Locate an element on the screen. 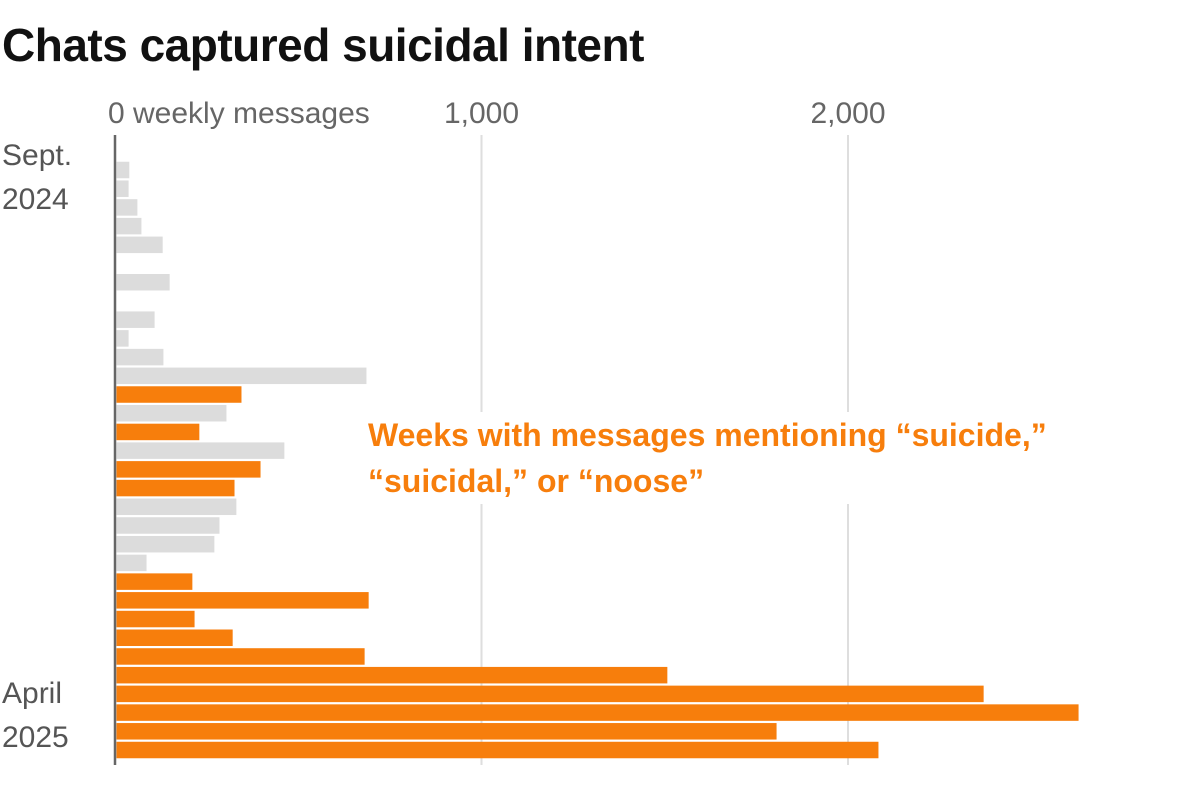 This screenshot has width=1200, height=800. x-tick-label: 1,000 is located at coordinates (481, 113).